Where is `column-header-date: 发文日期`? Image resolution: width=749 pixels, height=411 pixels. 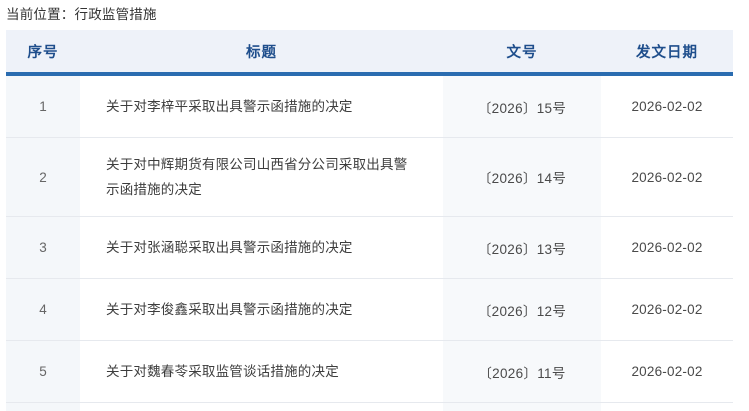 column-header-date: 发文日期 is located at coordinates (667, 51).